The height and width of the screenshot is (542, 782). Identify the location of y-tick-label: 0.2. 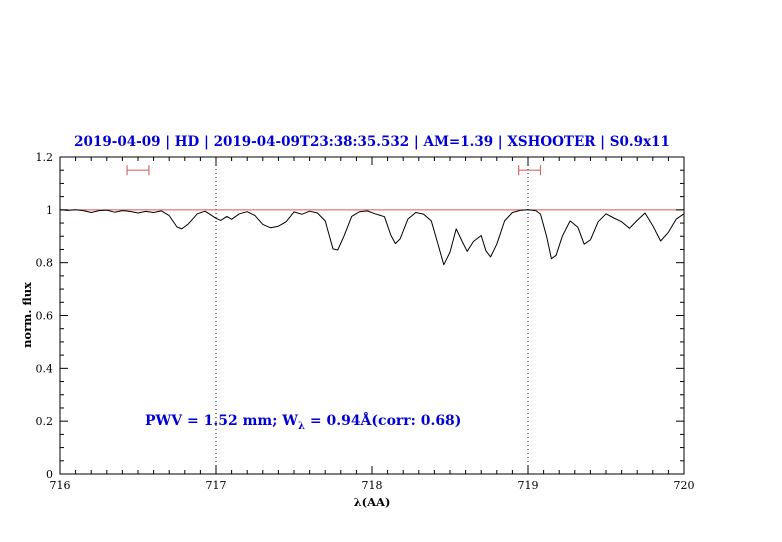
(45, 421).